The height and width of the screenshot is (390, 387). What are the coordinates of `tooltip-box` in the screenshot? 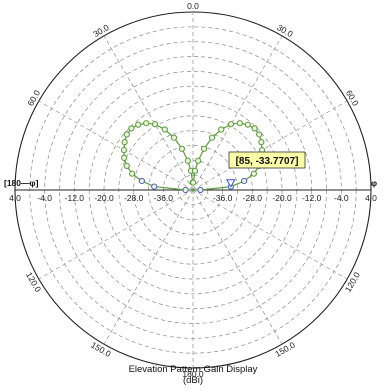 It's located at (267, 160).